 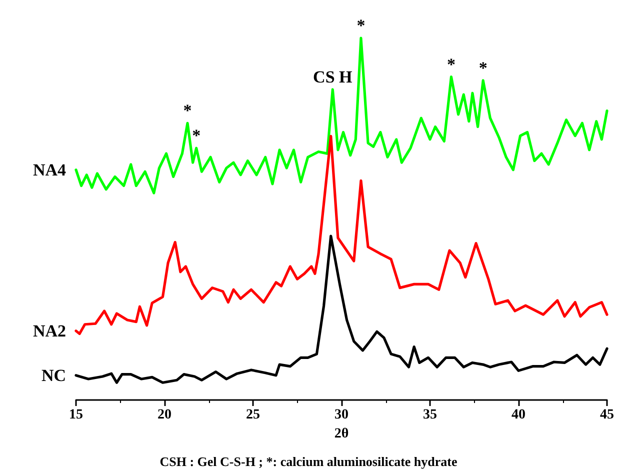 What do you see at coordinates (309, 461) in the screenshot?
I see `text: CSH : Gel C-S-H ; *: calcium aluminosilicate hydrate` at bounding box center [309, 461].